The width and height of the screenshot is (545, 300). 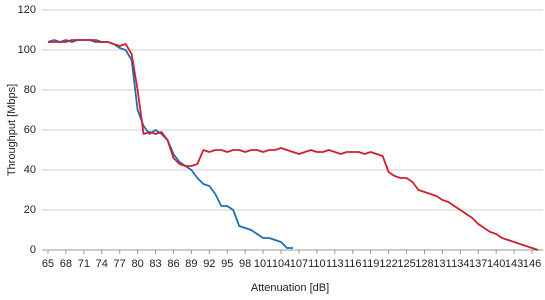 What do you see at coordinates (209, 264) in the screenshot?
I see `x-tick-label: 92` at bounding box center [209, 264].